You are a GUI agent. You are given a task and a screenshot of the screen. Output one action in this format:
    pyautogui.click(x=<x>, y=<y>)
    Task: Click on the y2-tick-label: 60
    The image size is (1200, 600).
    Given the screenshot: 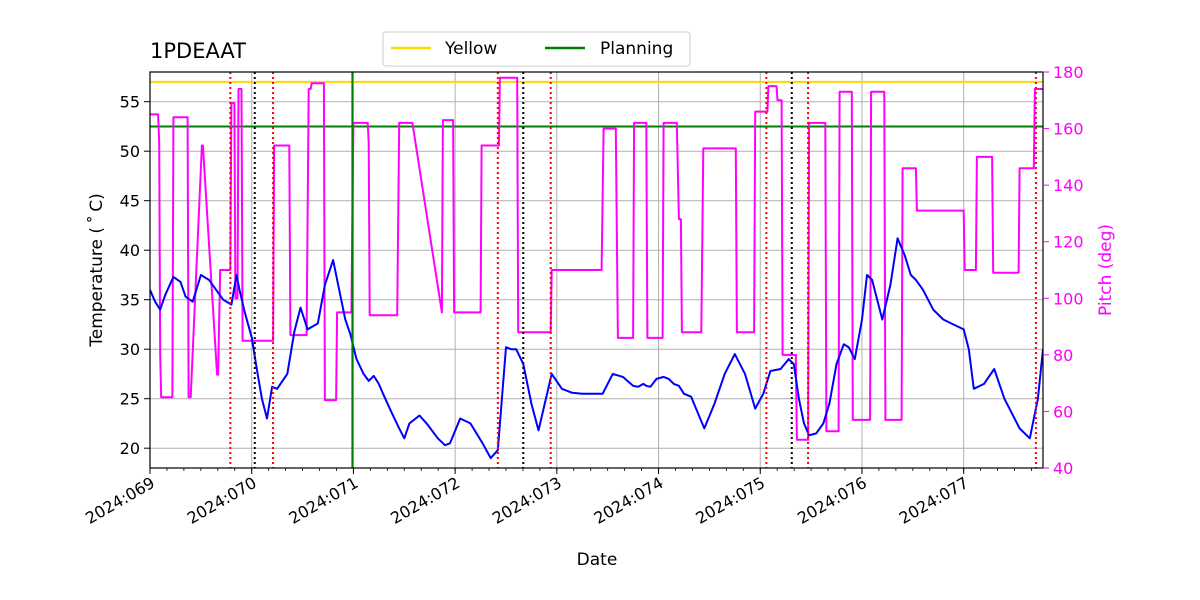 What is the action you would take?
    pyautogui.click(x=1063, y=411)
    